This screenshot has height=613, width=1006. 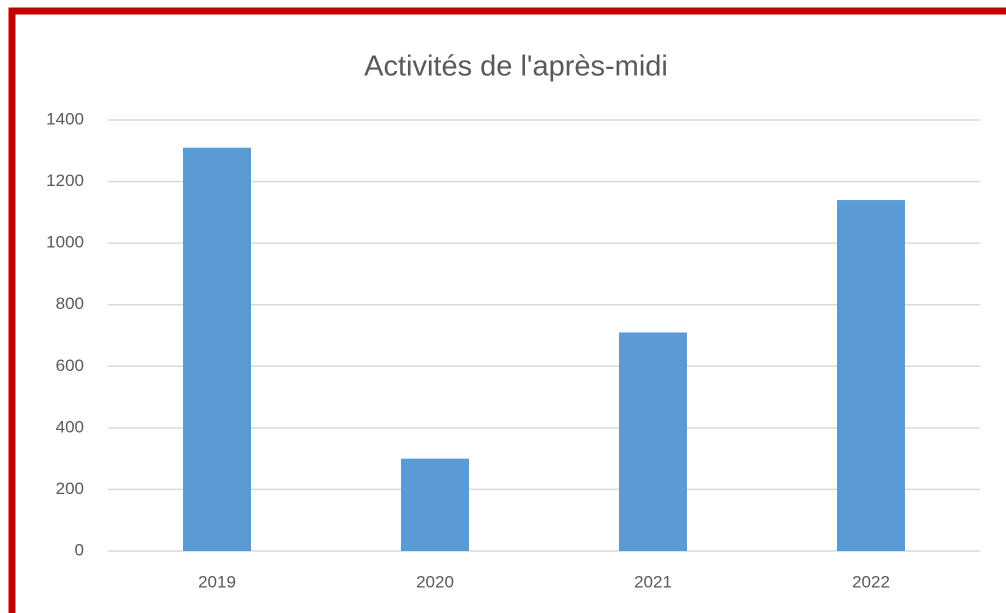 I want to click on chart-title: Activités de l'après-midi, so click(x=516, y=67).